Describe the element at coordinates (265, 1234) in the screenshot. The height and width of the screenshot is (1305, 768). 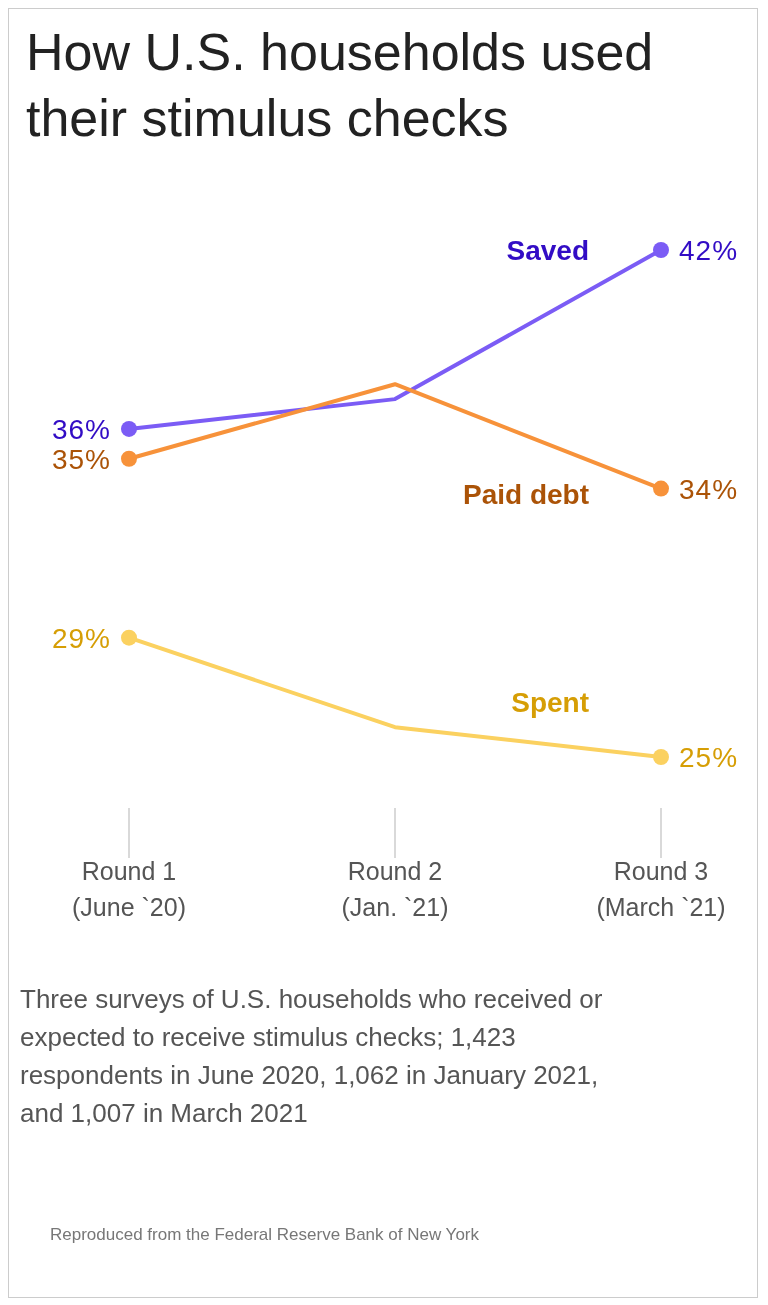
I see `text: Reproduced from the Federal Reserve Bank of New York` at that location.